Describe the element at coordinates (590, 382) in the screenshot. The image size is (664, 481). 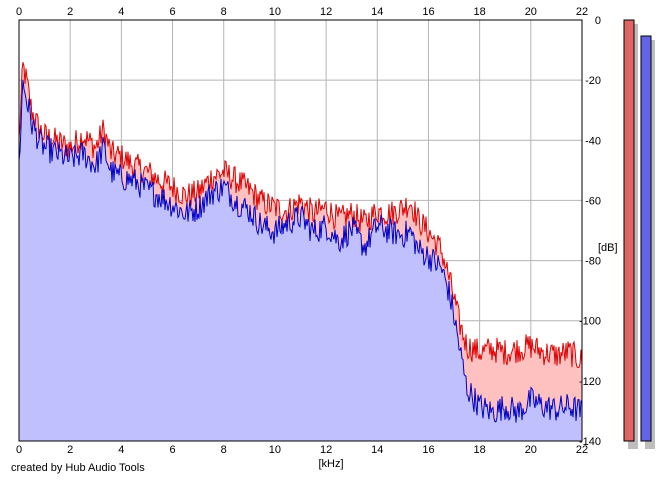
I see `y-tick-label: -120` at that location.